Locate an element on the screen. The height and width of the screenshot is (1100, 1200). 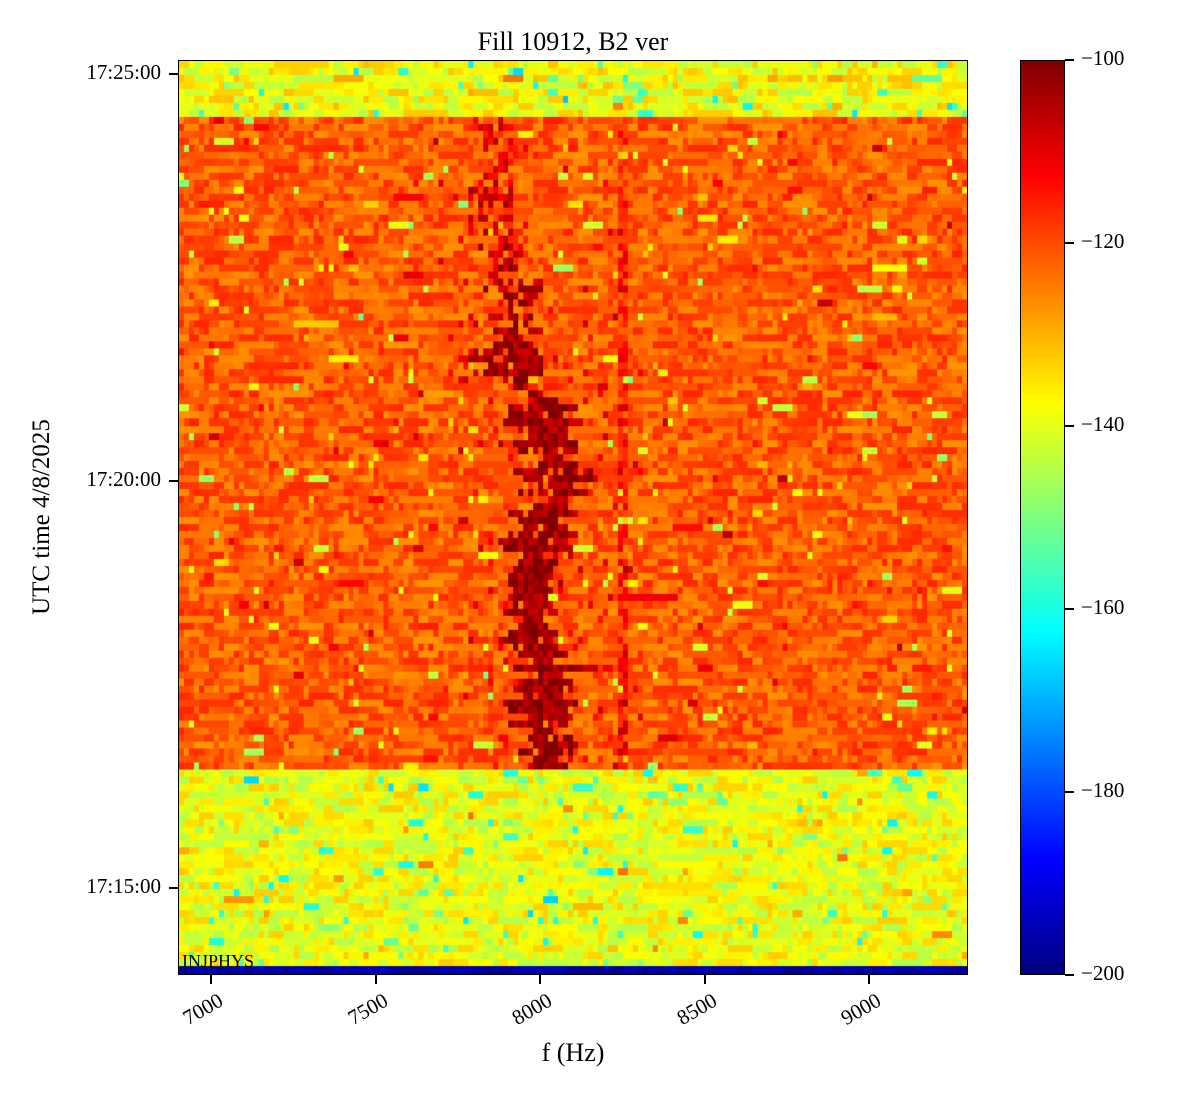
y-axis-label: UTC time 4/8/2025 is located at coordinates (41, 517).